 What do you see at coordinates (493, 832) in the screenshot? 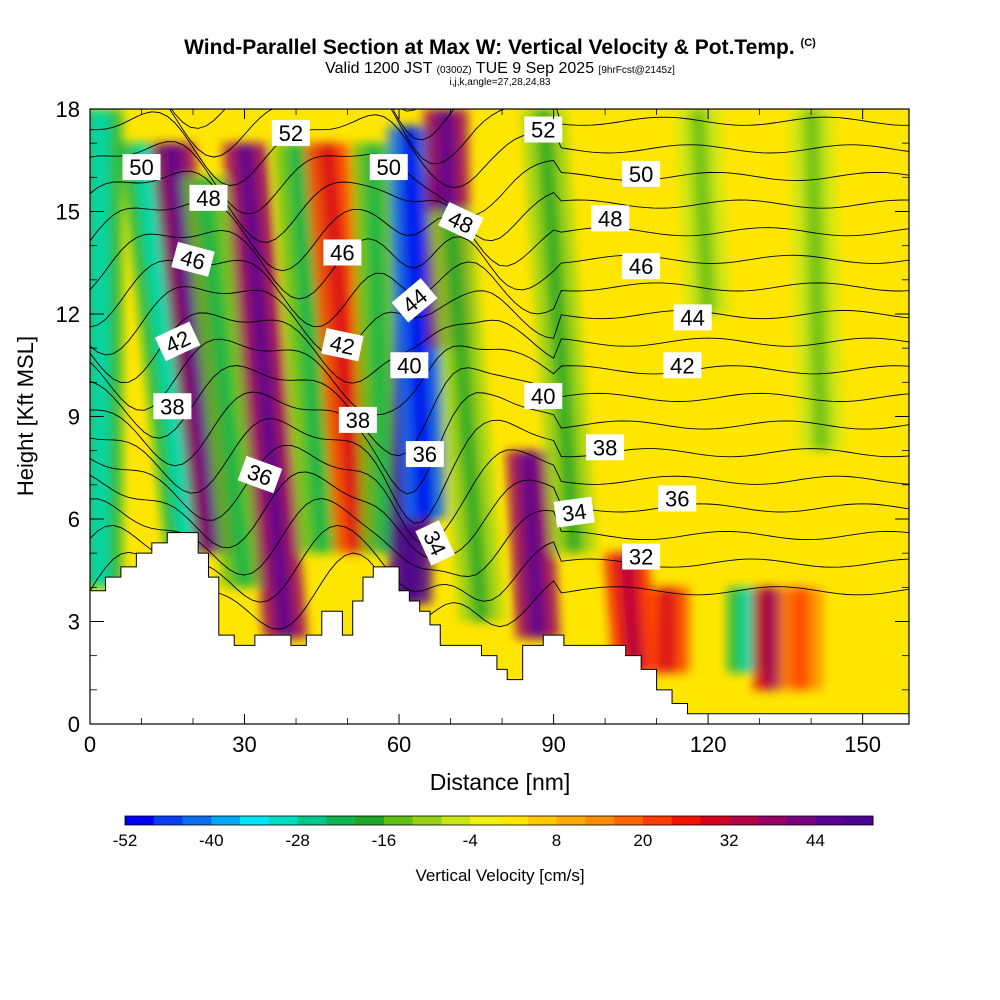
I see `colorbar: -52 -40 -28 -16 -4 8 20 32 44` at bounding box center [493, 832].